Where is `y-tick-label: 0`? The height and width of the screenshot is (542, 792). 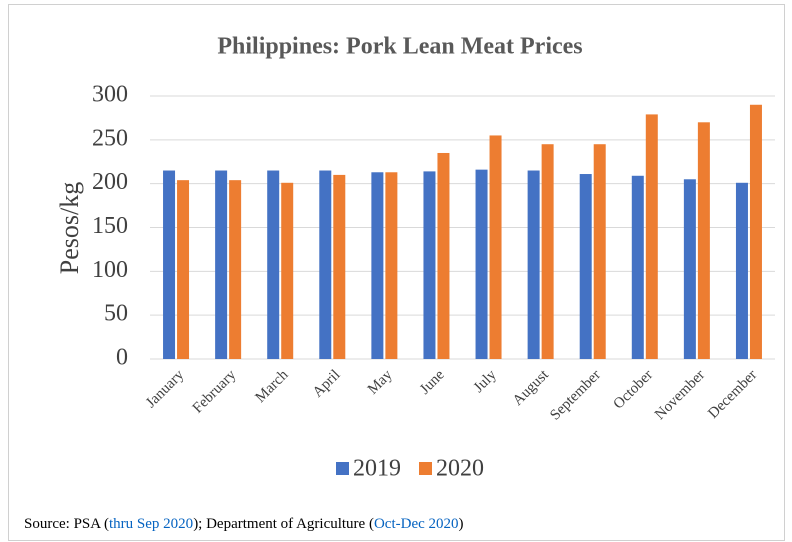 y-tick-label: 0 is located at coordinates (122, 358).